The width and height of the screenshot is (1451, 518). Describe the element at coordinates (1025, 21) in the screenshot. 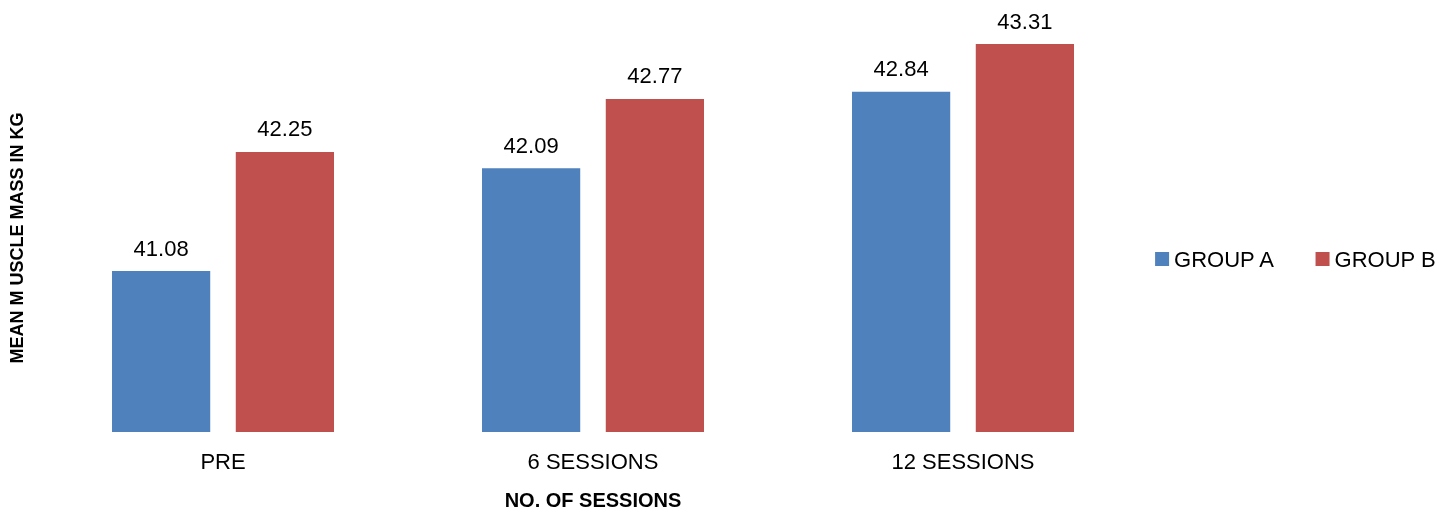

I see `data-label: 43.31` at that location.